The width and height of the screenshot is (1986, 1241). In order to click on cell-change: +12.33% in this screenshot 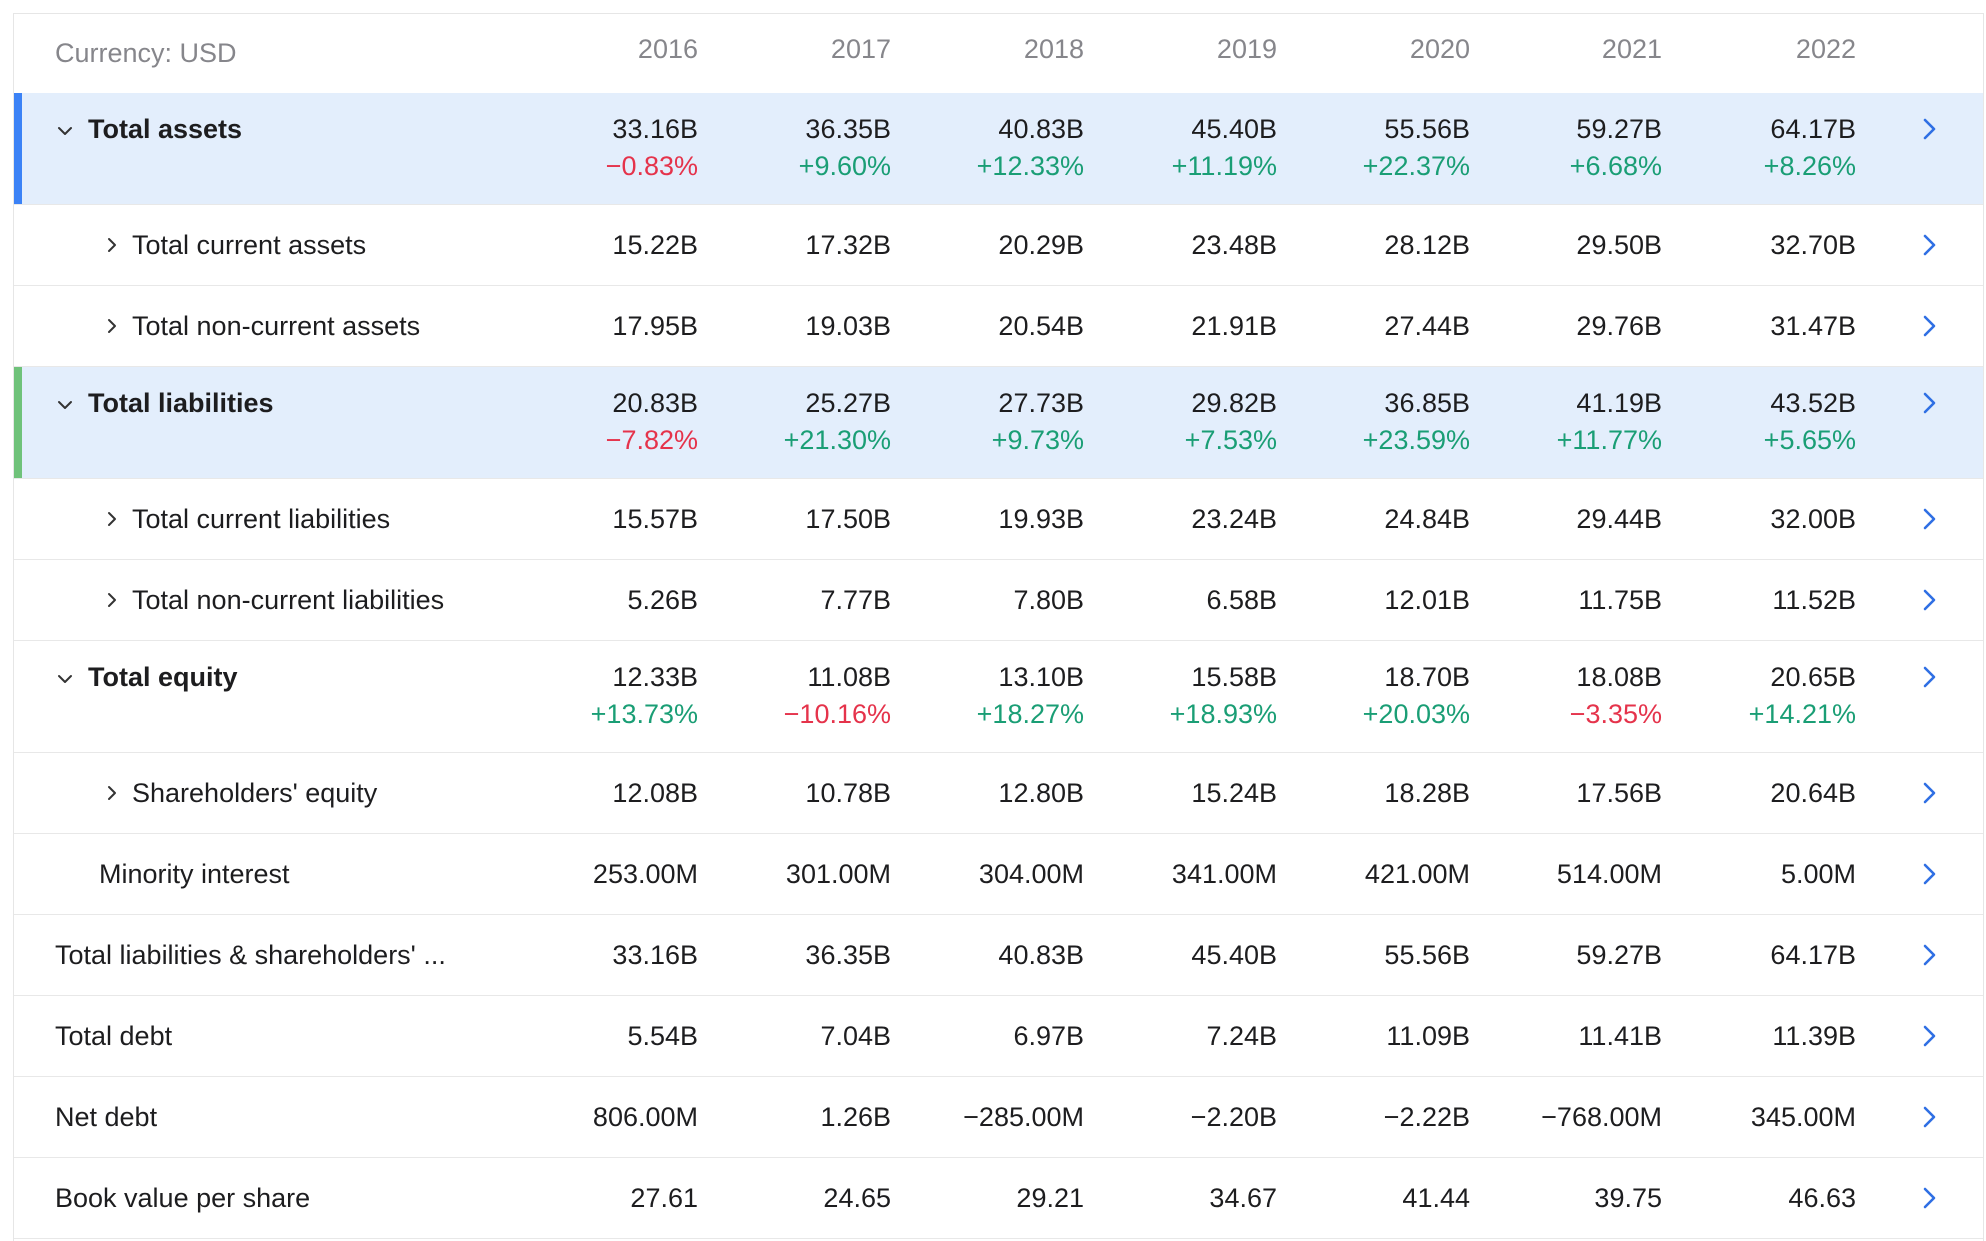, I will do `click(1030, 166)`.